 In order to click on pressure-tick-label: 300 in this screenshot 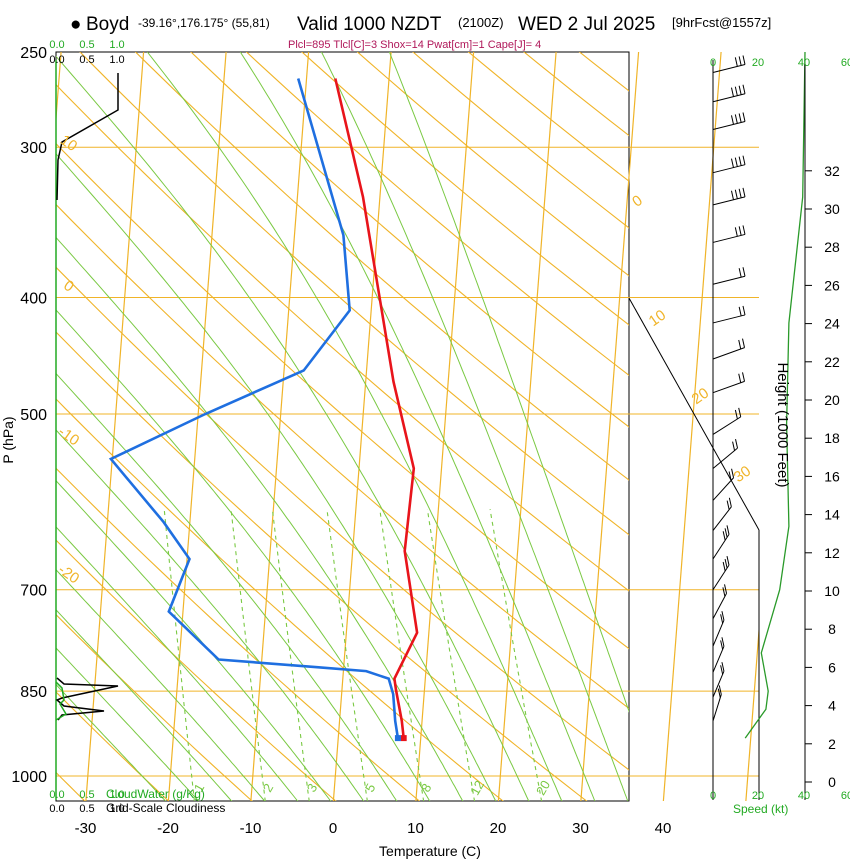, I will do `click(33, 148)`.